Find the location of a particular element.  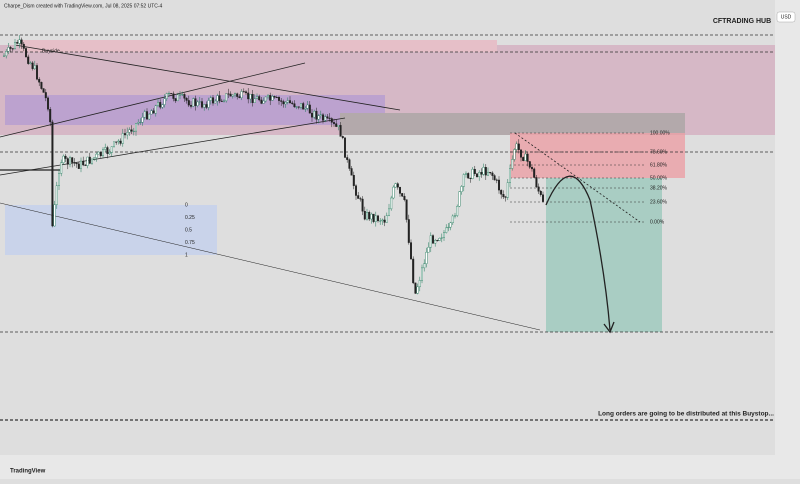

fib-label: 78.60% is located at coordinates (659, 152).